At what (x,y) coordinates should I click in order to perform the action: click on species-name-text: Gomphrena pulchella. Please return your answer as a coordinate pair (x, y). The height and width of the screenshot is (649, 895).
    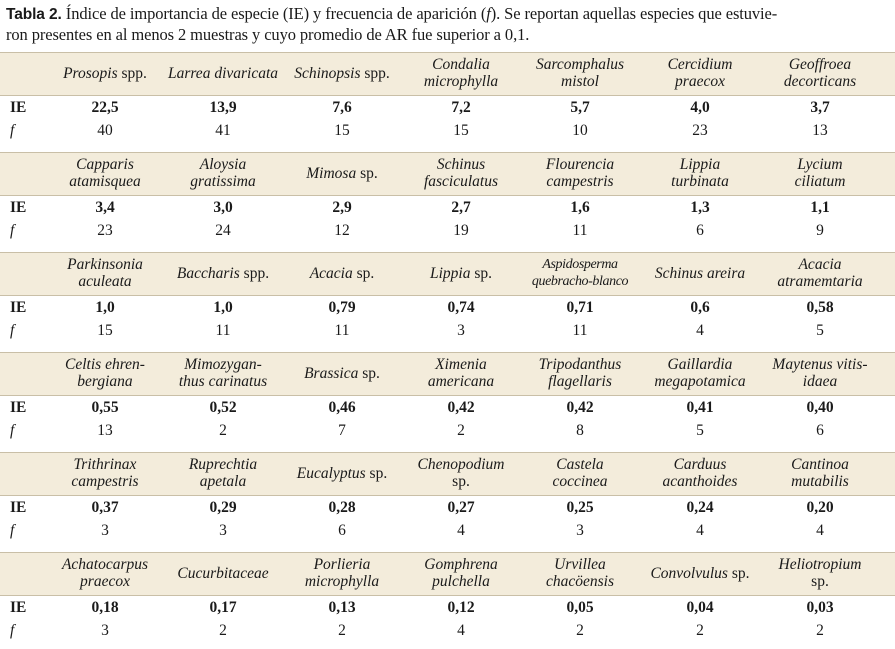
    Looking at the image, I should click on (461, 573).